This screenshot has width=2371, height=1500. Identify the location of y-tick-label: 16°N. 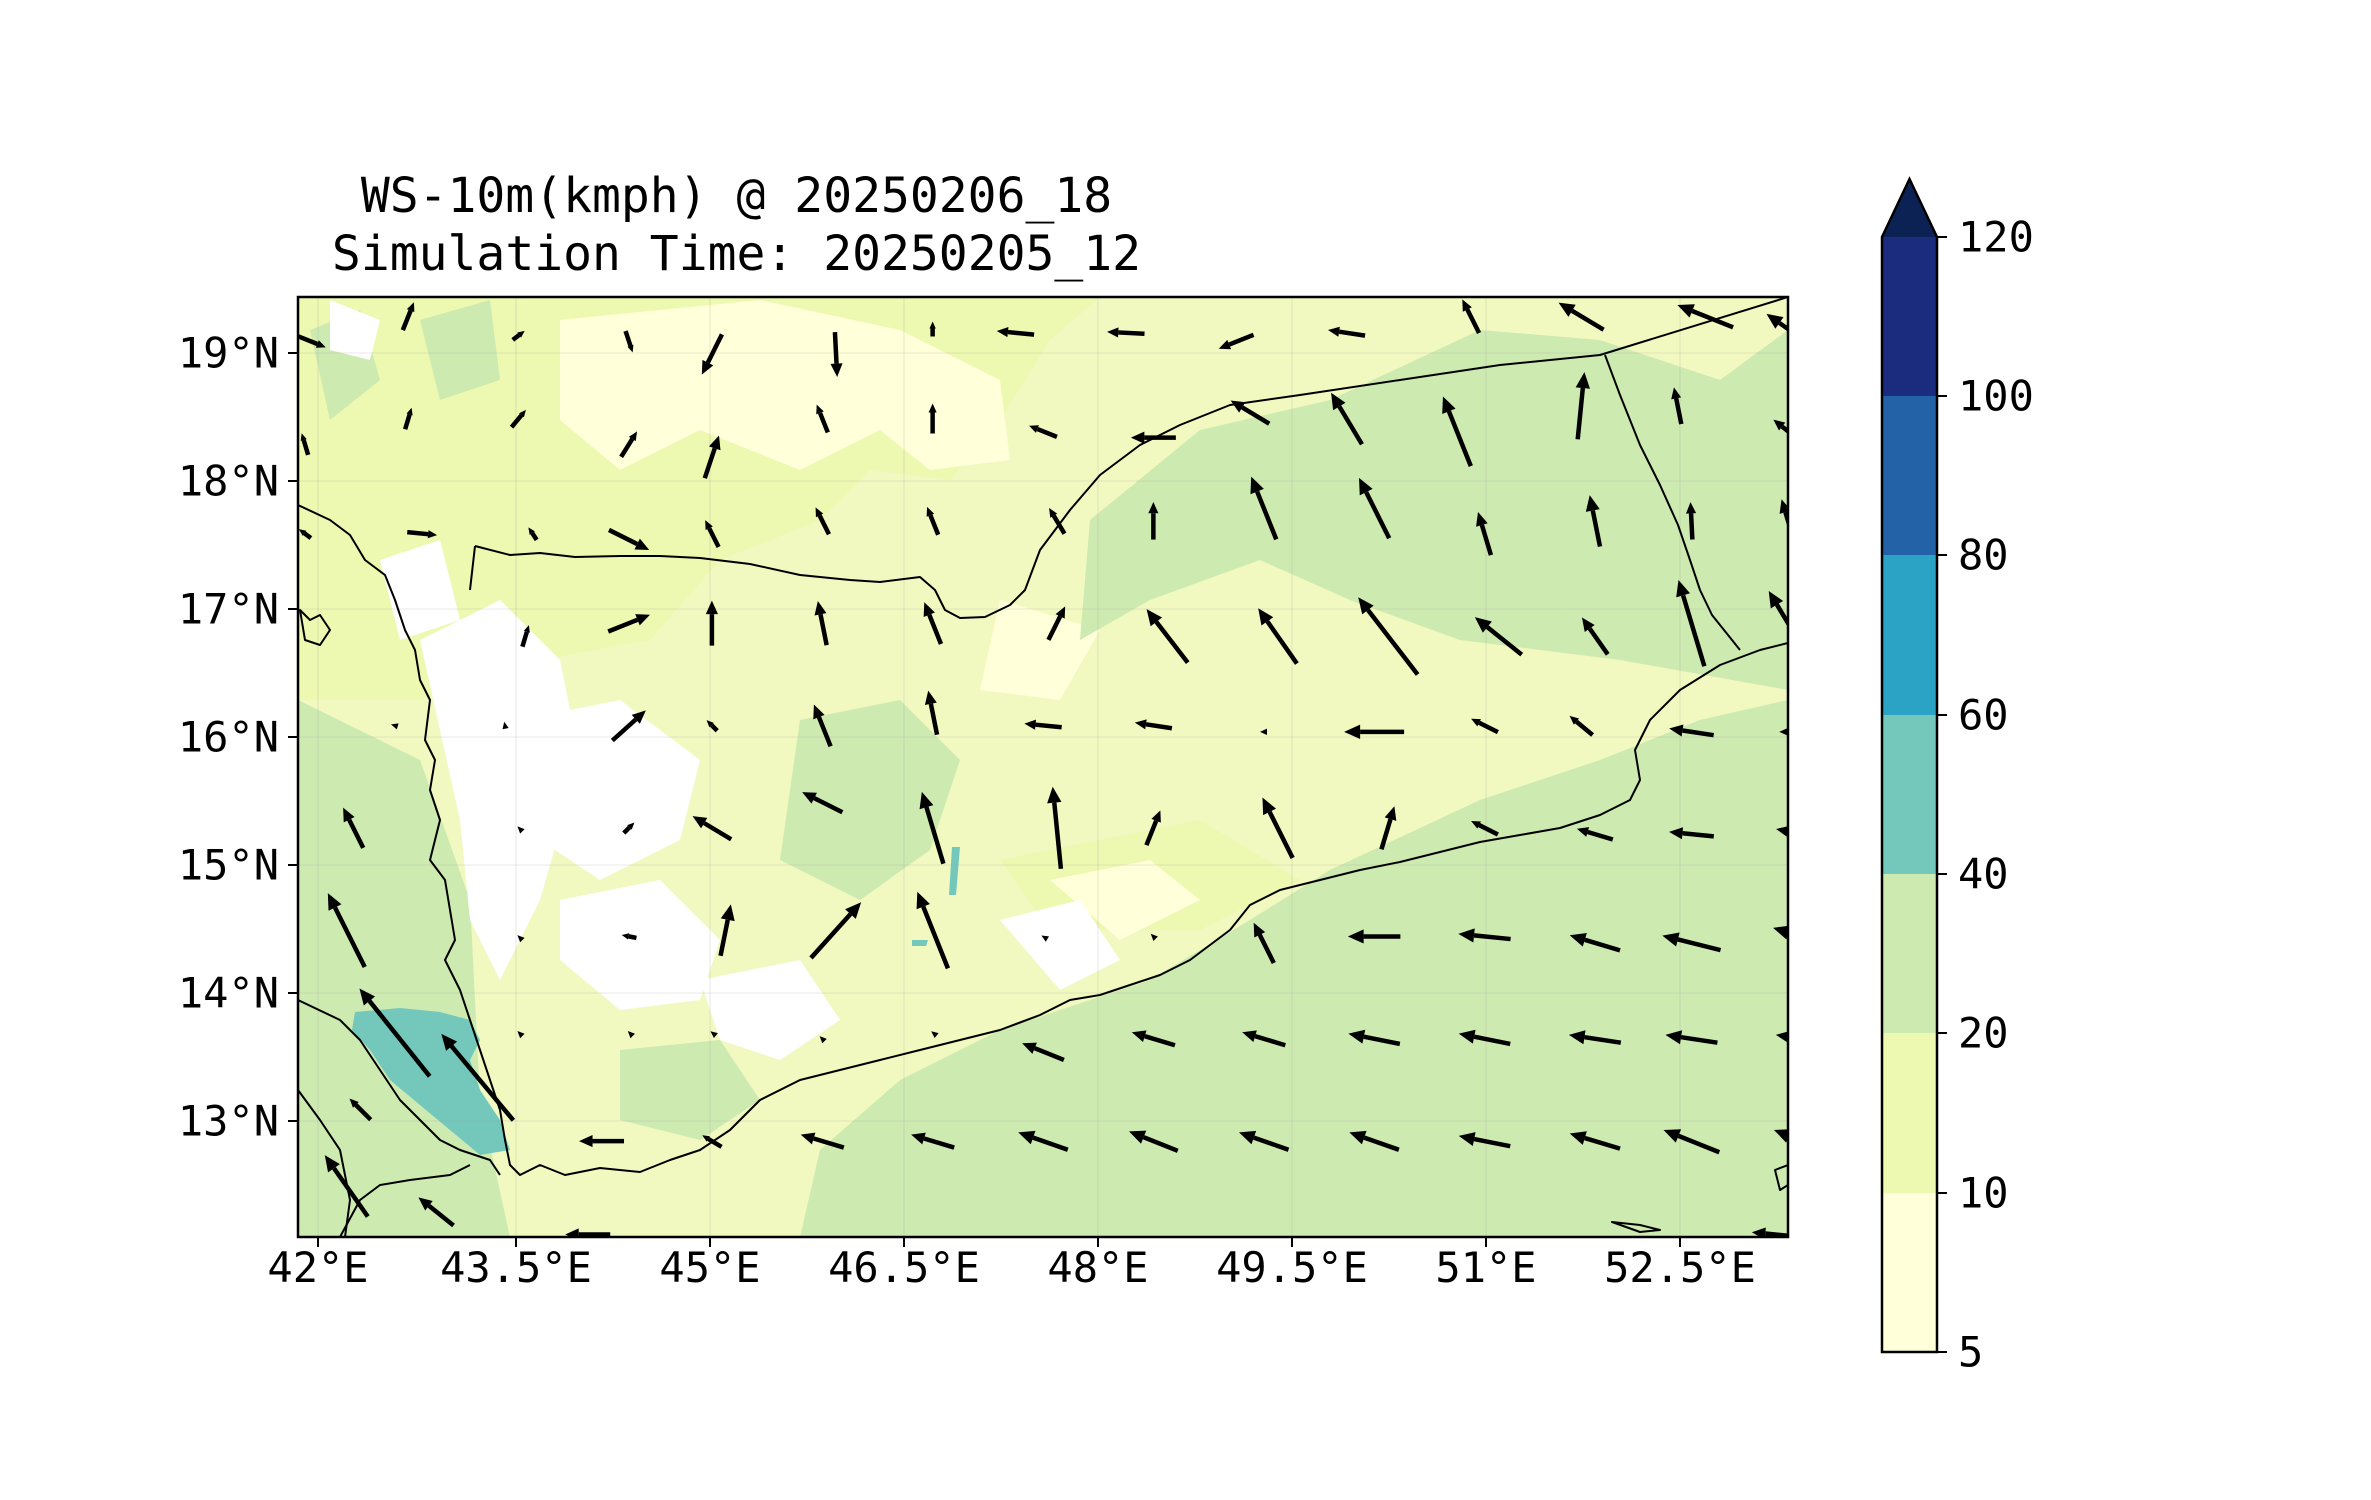
(228, 737).